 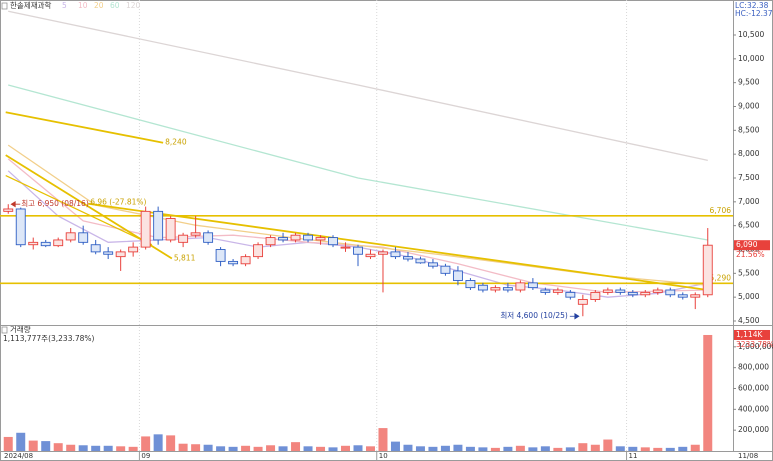 I want to click on last-volume-change: 3233.78%, so click(x=754, y=344).